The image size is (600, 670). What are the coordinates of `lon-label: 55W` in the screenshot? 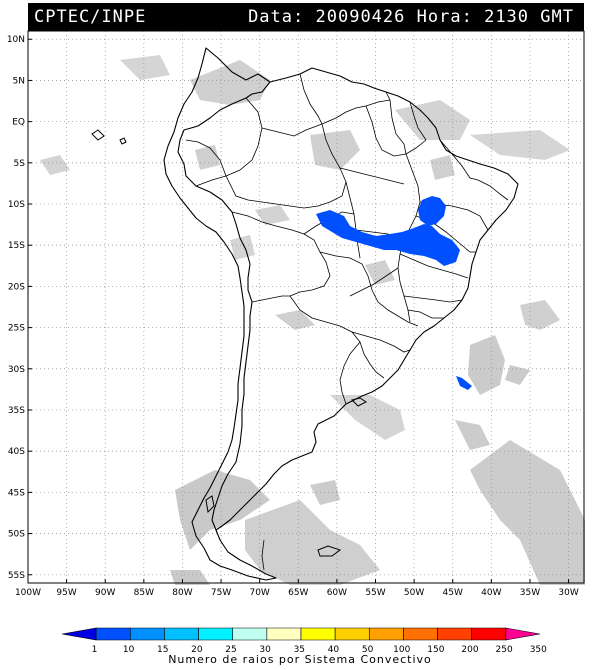 It's located at (375, 593).